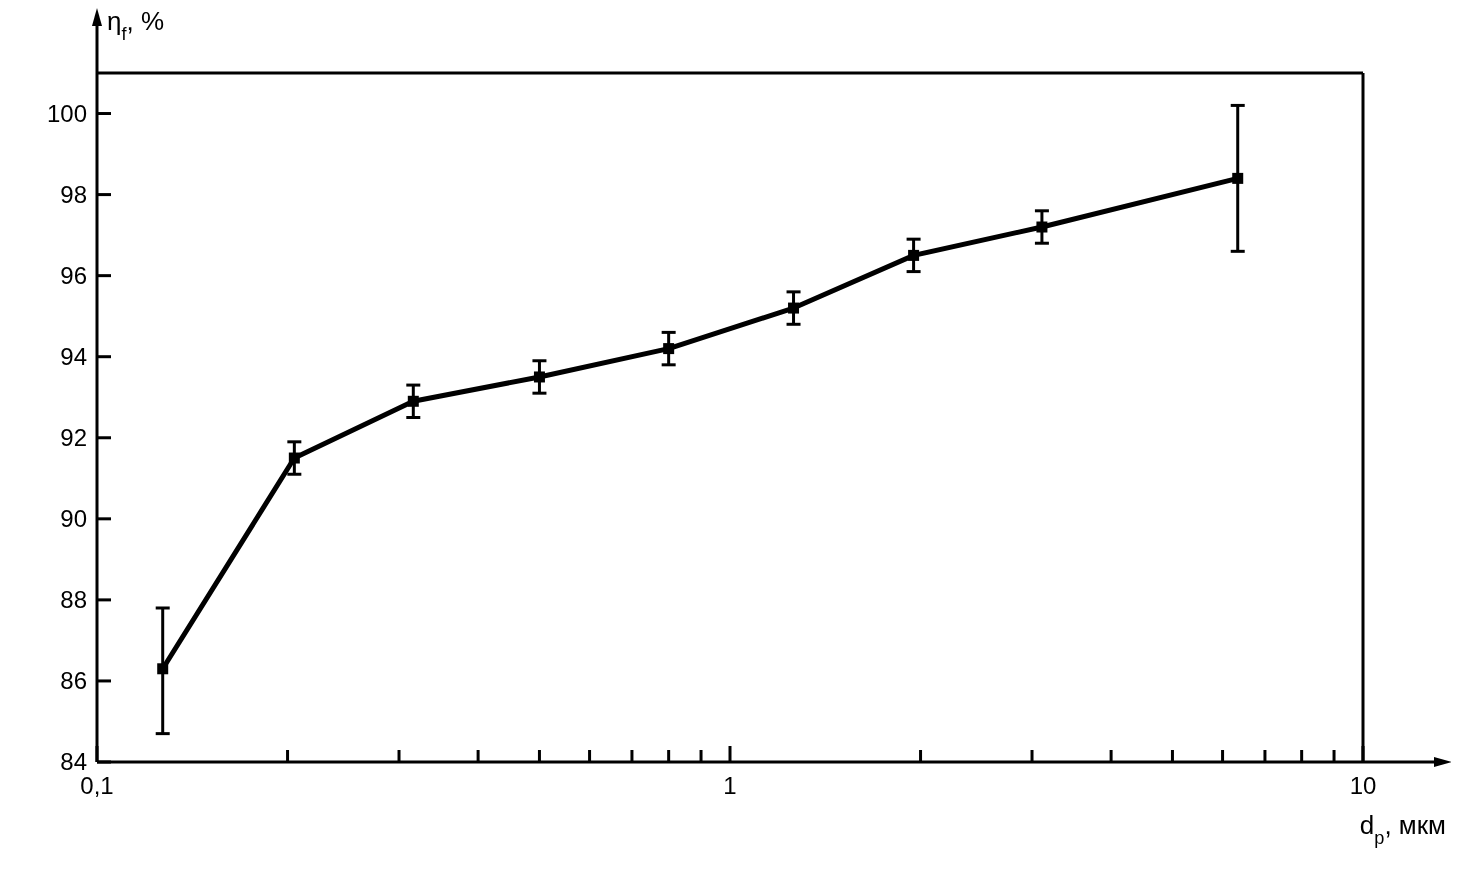 The width and height of the screenshot is (1459, 870). I want to click on y-axis-title: η$_{f}$, %, so click(136, 25).